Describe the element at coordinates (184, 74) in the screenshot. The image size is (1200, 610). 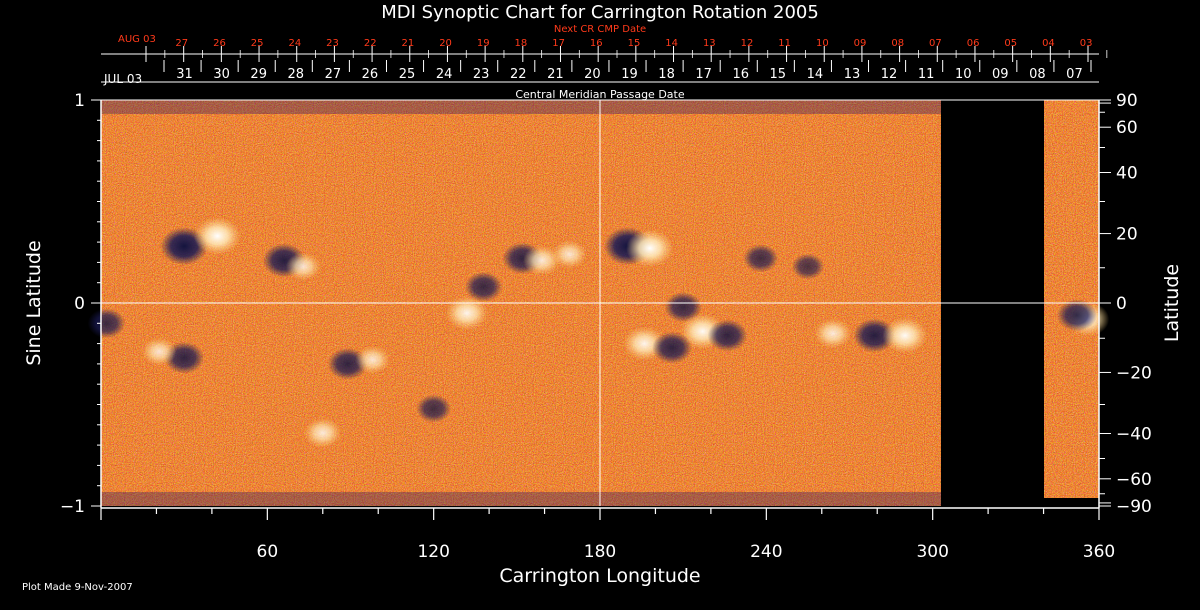
I see `cmp-date-label: 31` at that location.